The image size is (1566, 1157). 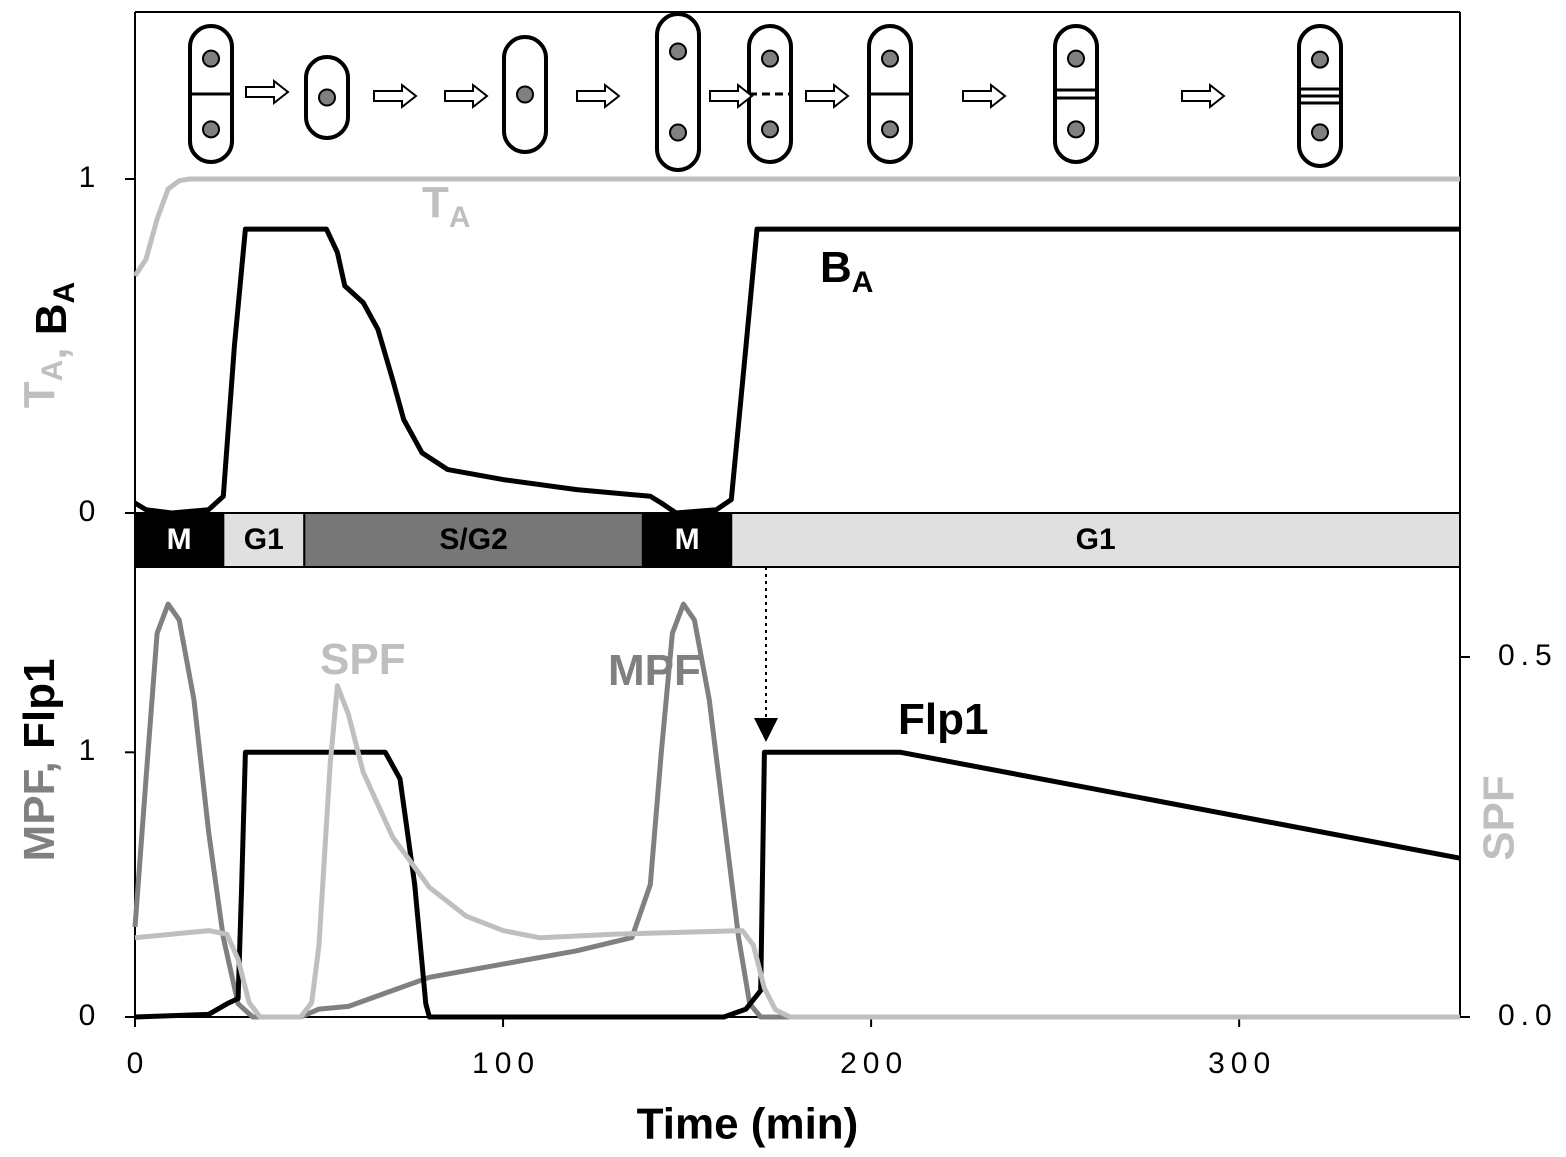 What do you see at coordinates (1242, 1063) in the screenshot?
I see `x-tick-label: 300` at bounding box center [1242, 1063].